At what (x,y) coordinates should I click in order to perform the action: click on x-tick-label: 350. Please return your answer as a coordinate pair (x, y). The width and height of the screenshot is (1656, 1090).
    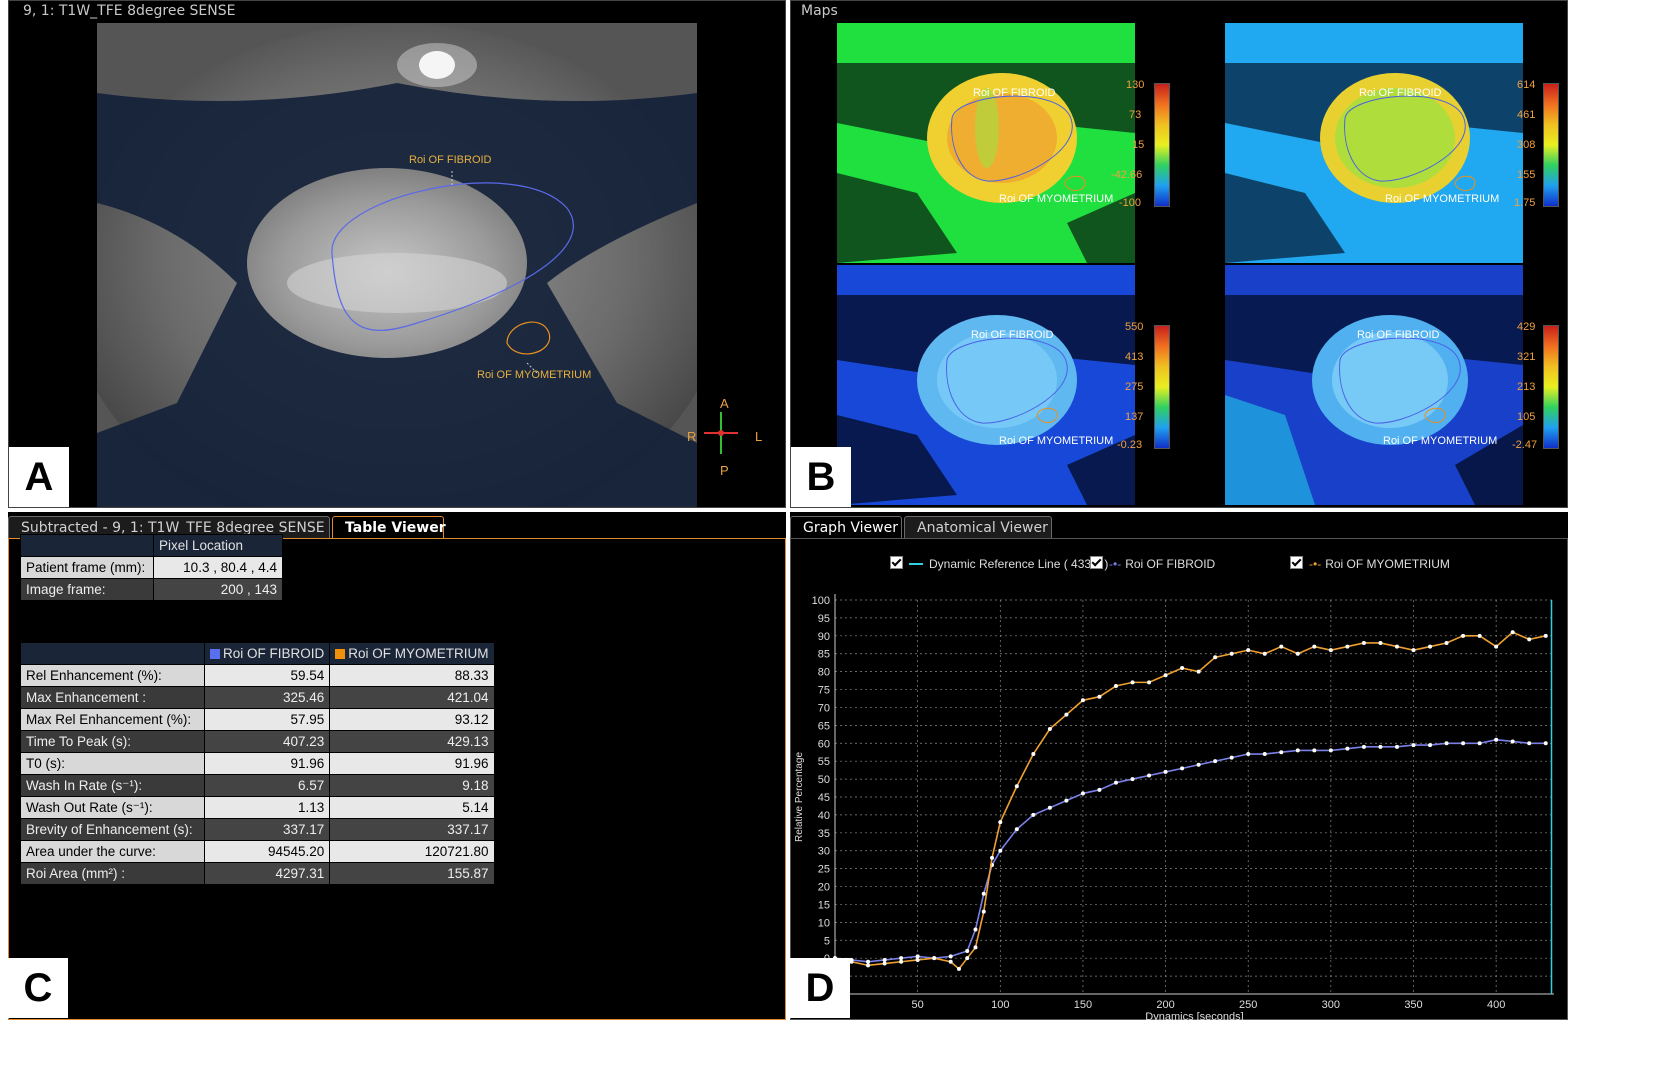
    Looking at the image, I should click on (1413, 1005).